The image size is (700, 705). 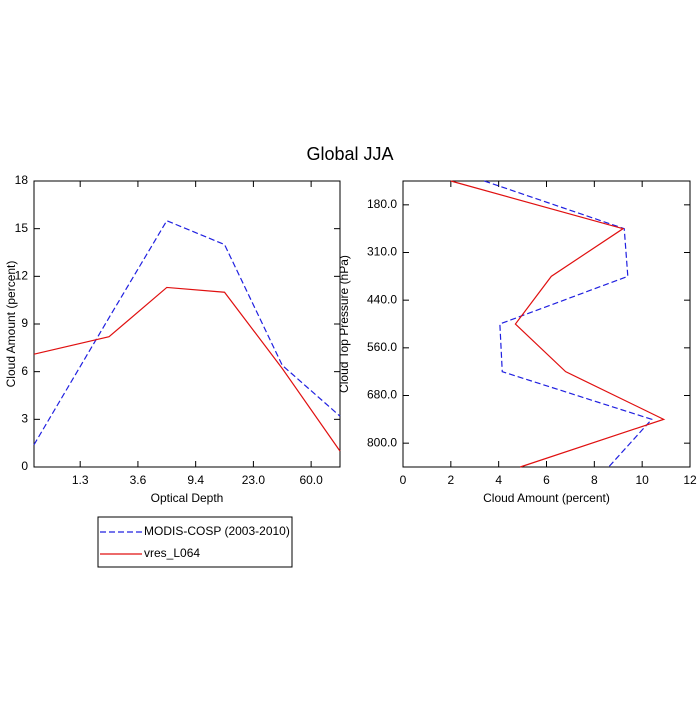 What do you see at coordinates (546, 498) in the screenshot?
I see `x-axis-title: Cloud Amount (percent)` at bounding box center [546, 498].